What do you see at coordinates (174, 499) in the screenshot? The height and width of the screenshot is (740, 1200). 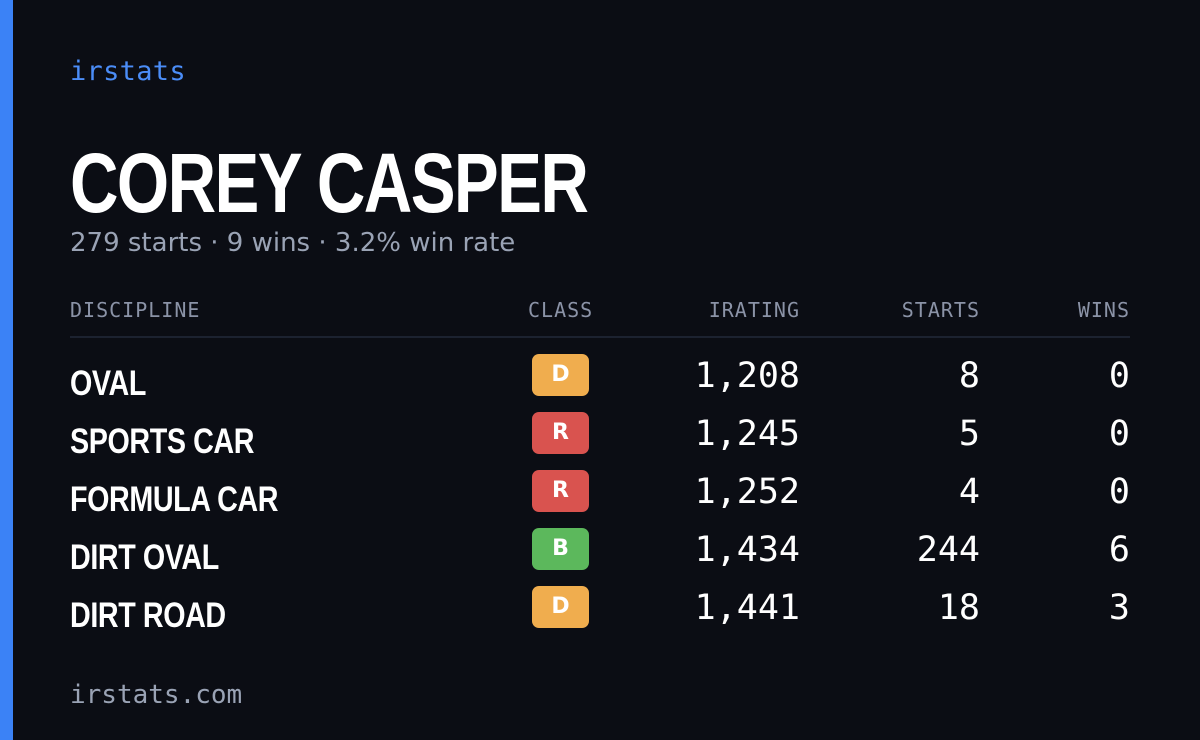 I see `discipline-name: FORMULA CAR` at bounding box center [174, 499].